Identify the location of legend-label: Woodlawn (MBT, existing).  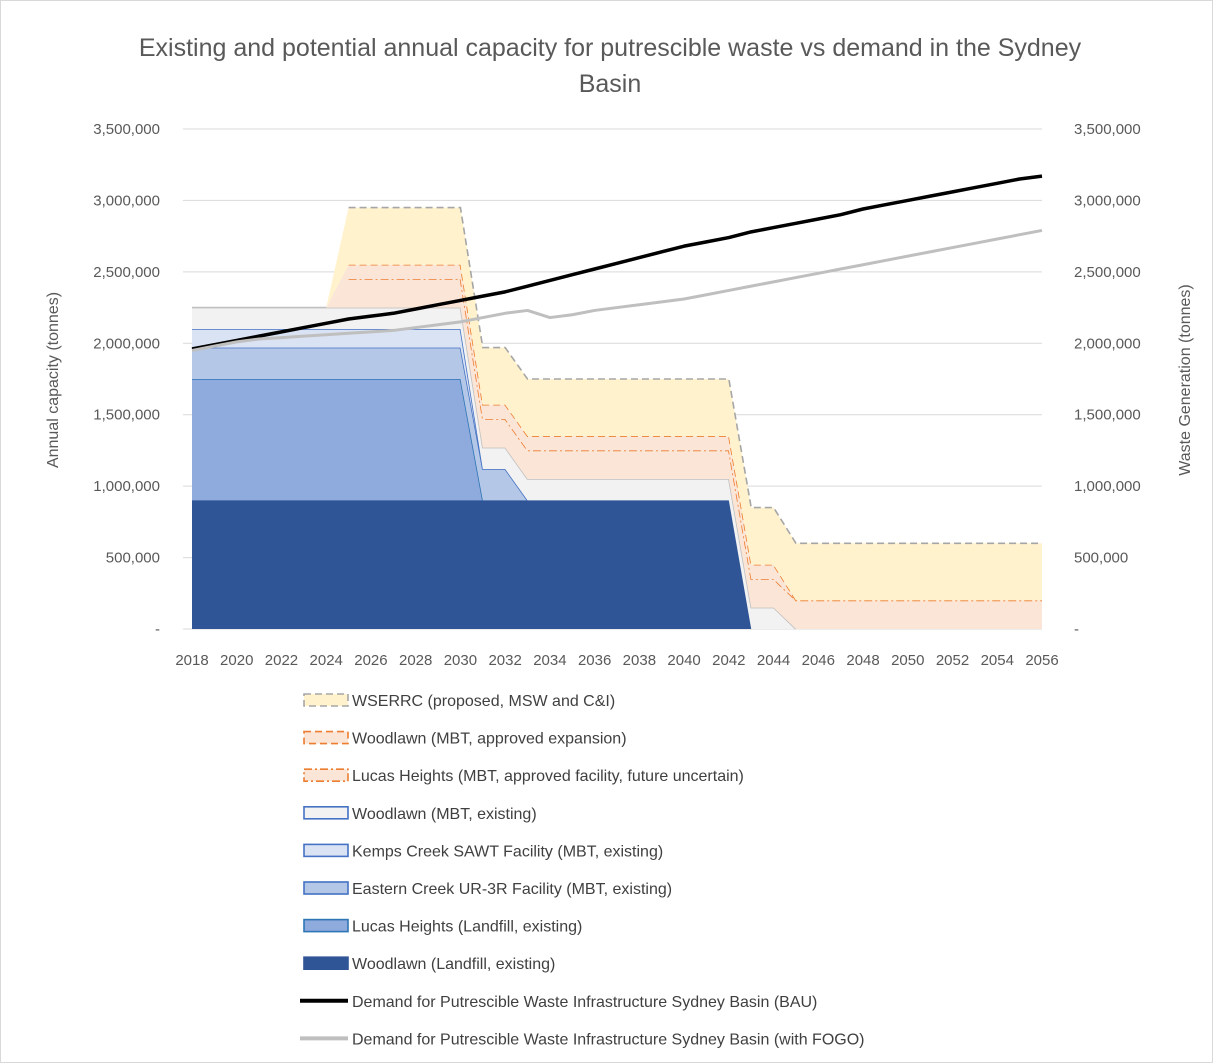
(444, 814).